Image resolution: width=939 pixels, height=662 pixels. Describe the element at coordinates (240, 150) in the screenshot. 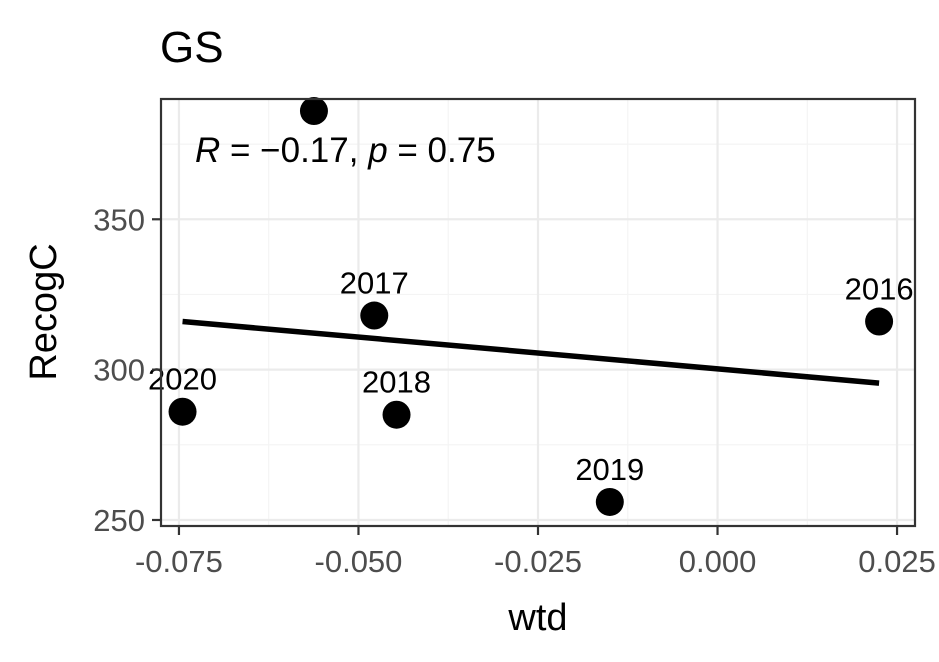

I see `equals-sign: =` at that location.